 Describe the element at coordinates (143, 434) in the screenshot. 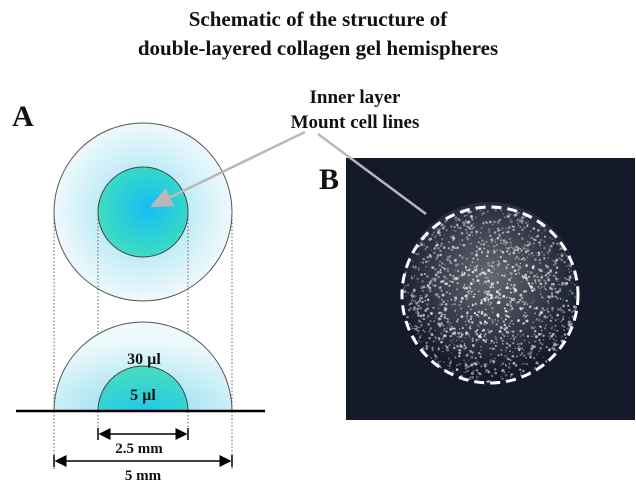

I see `inner-diameter-dimension` at that location.